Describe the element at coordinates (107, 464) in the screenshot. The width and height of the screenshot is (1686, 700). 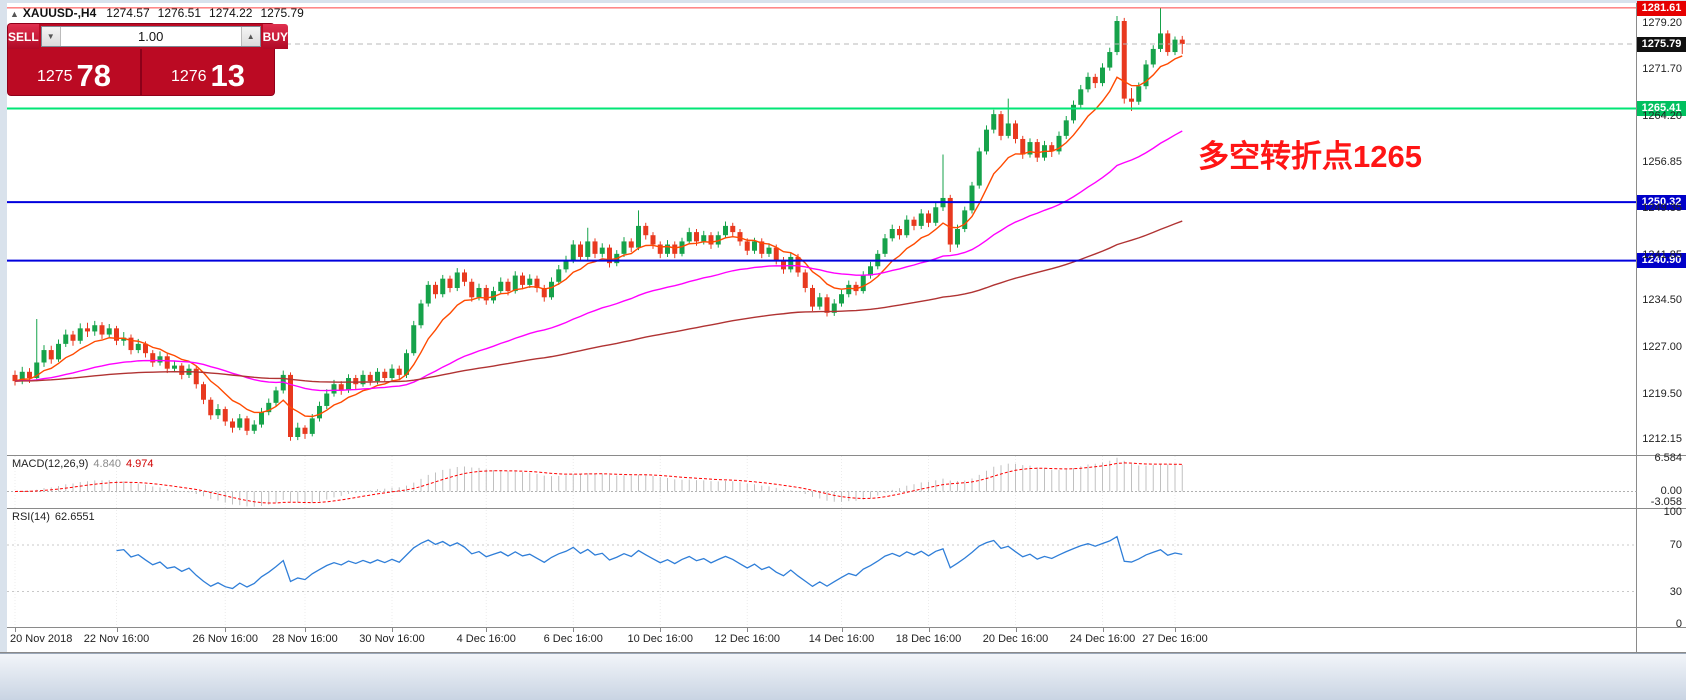
I see `macd-main-value: 4.840` at that location.